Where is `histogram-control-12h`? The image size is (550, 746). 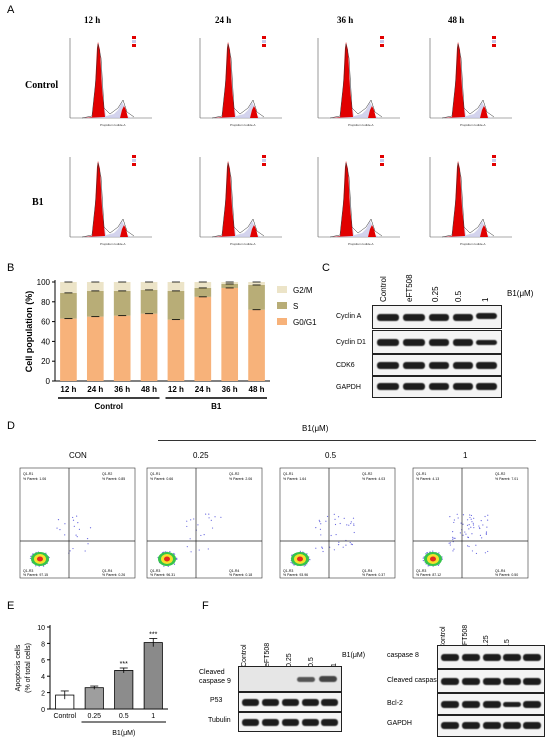 histogram-control-12h is located at coordinates (111, 81).